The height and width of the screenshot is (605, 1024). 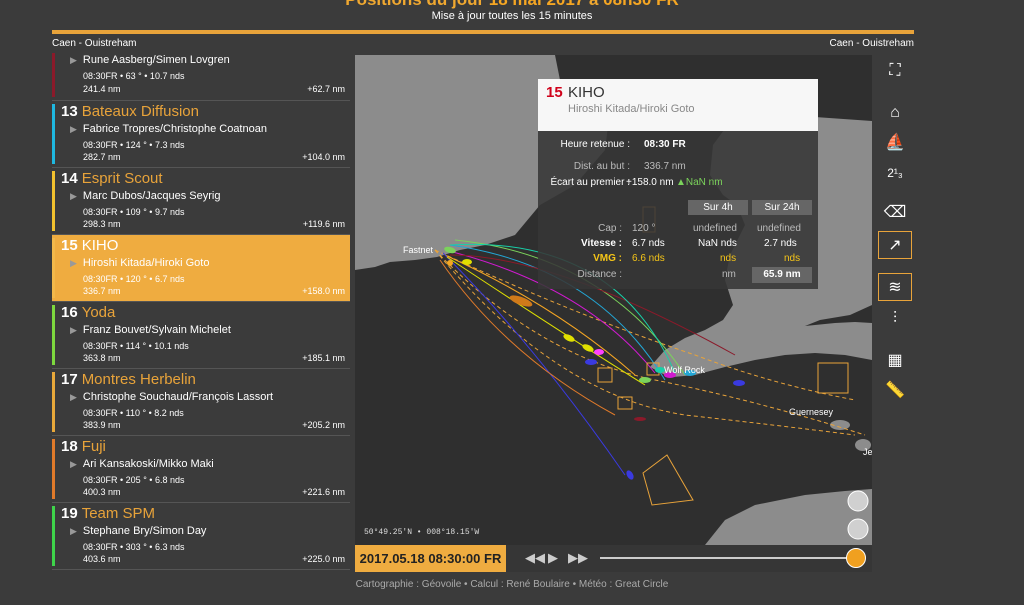 I want to click on timeline-slider-track, so click(x=727, y=558).